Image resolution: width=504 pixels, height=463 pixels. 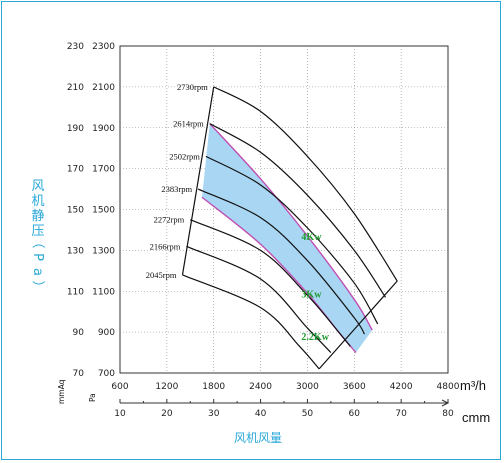 What do you see at coordinates (79, 333) in the screenshot?
I see `y-tick-label-secondary: 90` at bounding box center [79, 333].